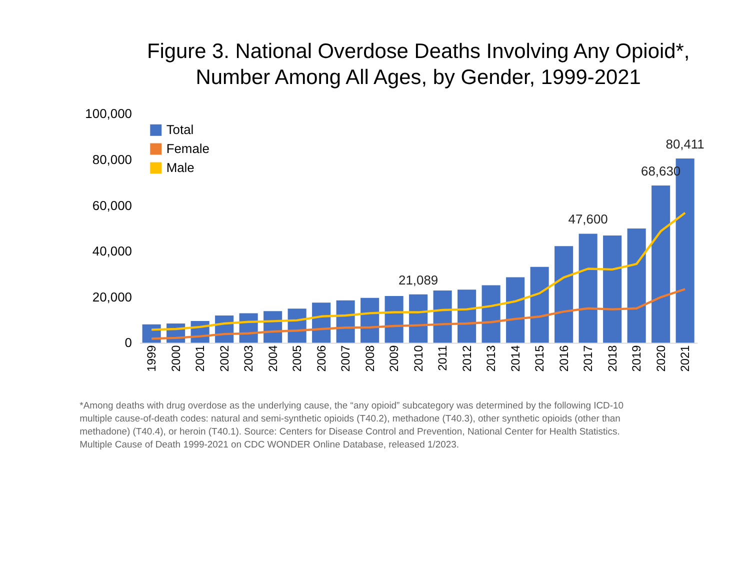 Image resolution: width=745 pixels, height=561 pixels. I want to click on x-tick-label: 2019, so click(637, 358).